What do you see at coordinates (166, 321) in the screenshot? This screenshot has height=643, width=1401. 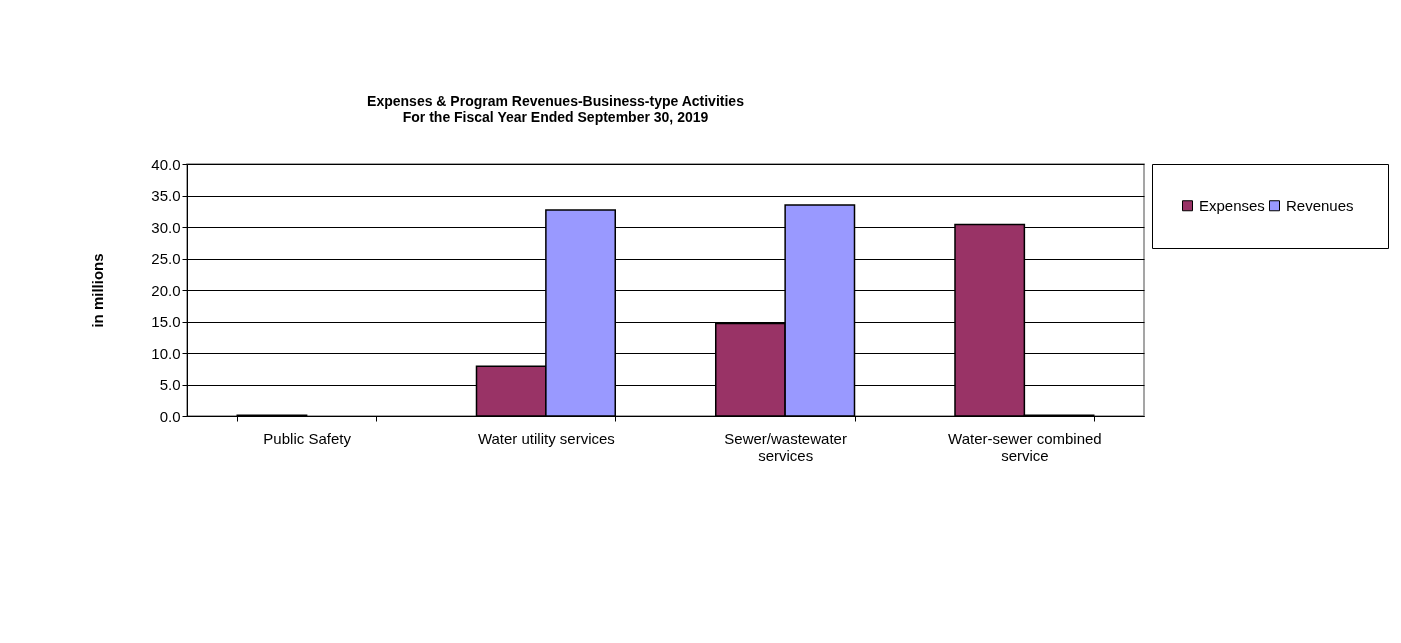 I see `y-tick-label: 15.0` at bounding box center [166, 321].